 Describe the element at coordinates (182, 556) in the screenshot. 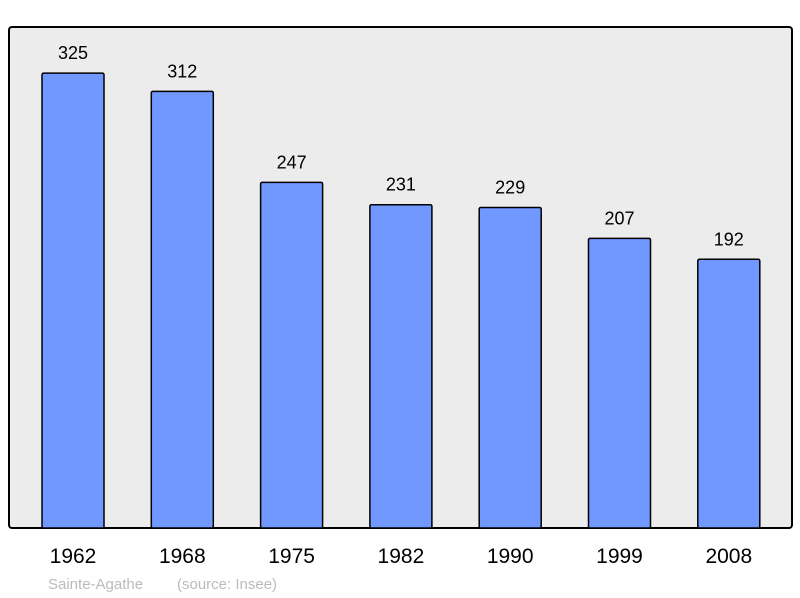

I see `x-tick-label: 1968` at that location.